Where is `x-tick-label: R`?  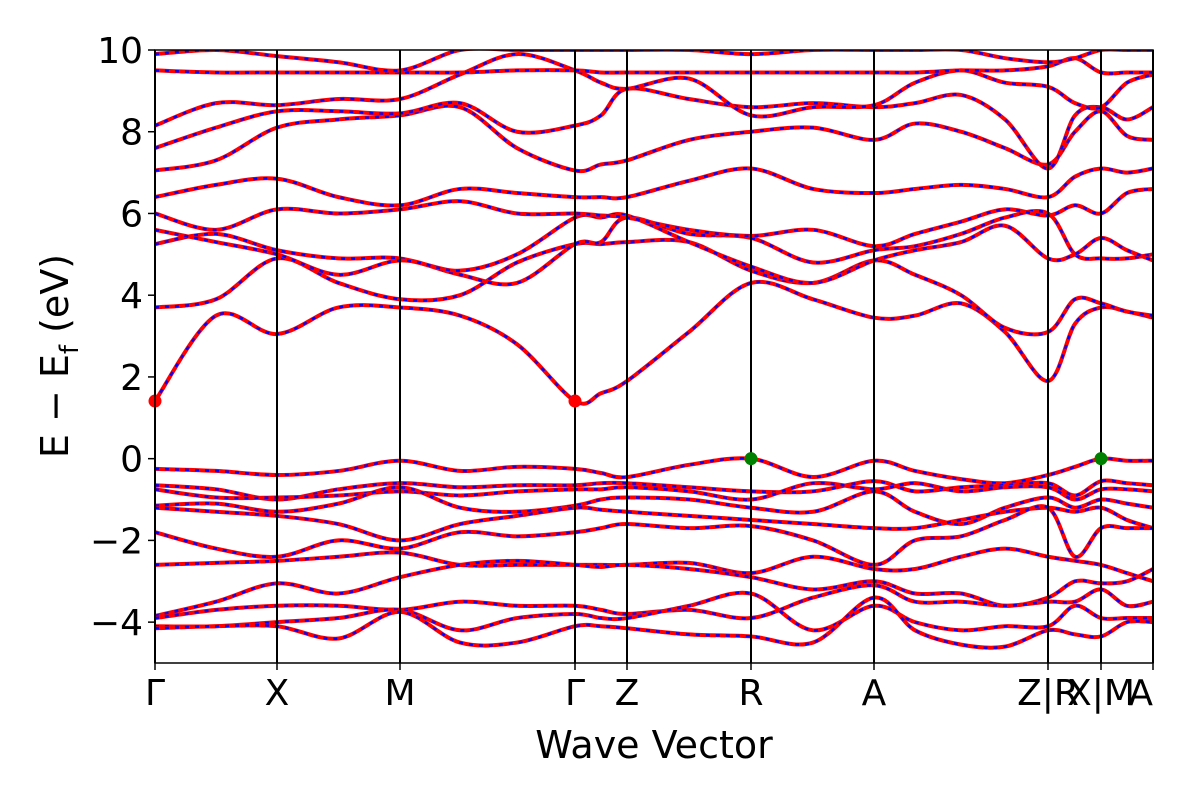 x-tick-label: R is located at coordinates (750, 693).